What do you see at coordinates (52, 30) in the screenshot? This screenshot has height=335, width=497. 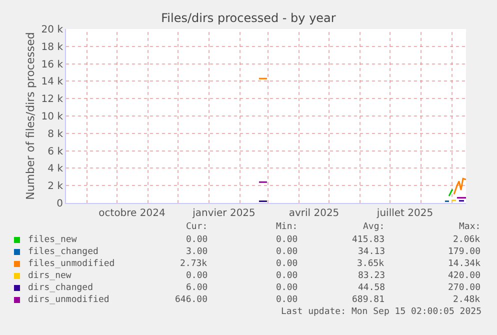 I see `y-tick-label: 20 k` at bounding box center [52, 30].